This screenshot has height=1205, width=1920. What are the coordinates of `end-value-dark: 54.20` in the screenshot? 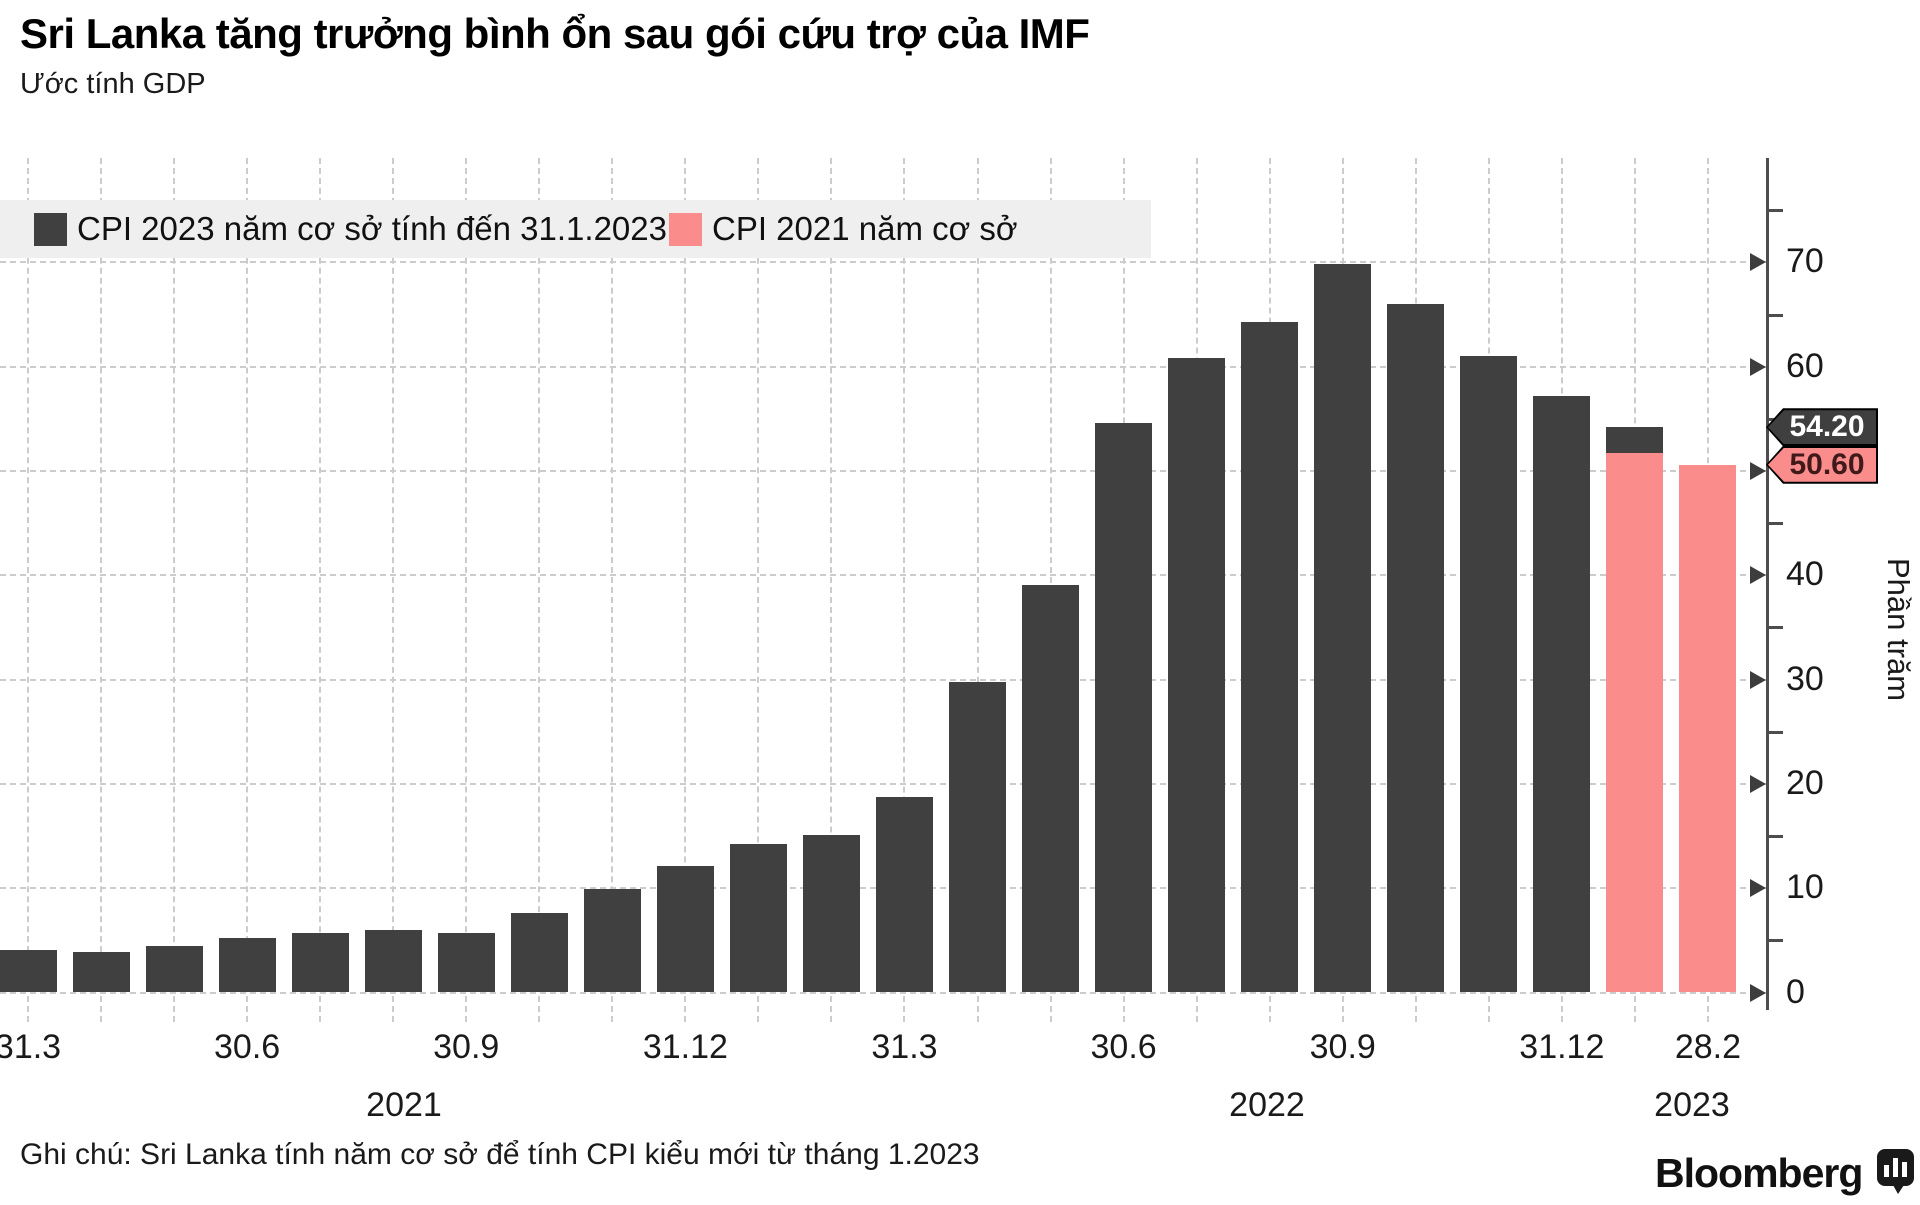 It's located at (1822, 427).